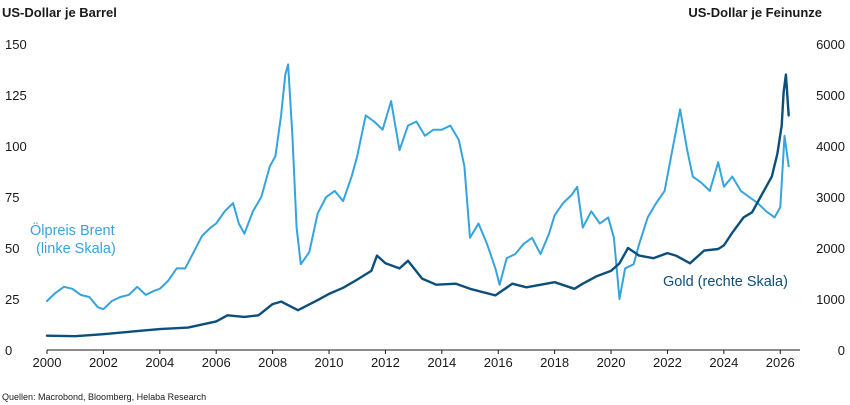 The height and width of the screenshot is (405, 850). What do you see at coordinates (385, 362) in the screenshot?
I see `x-tick-label: 2012` at bounding box center [385, 362].